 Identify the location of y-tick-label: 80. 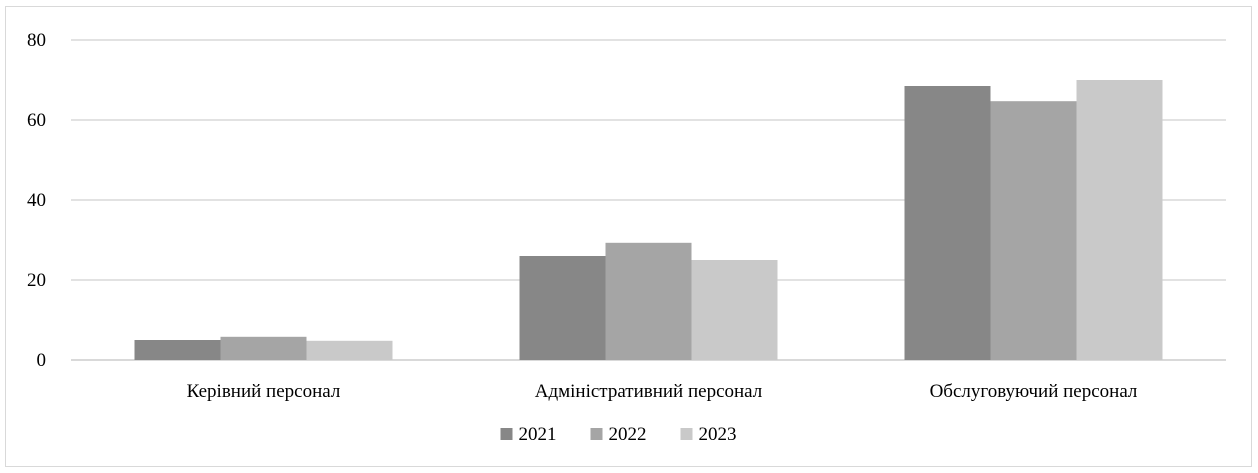
(36, 40).